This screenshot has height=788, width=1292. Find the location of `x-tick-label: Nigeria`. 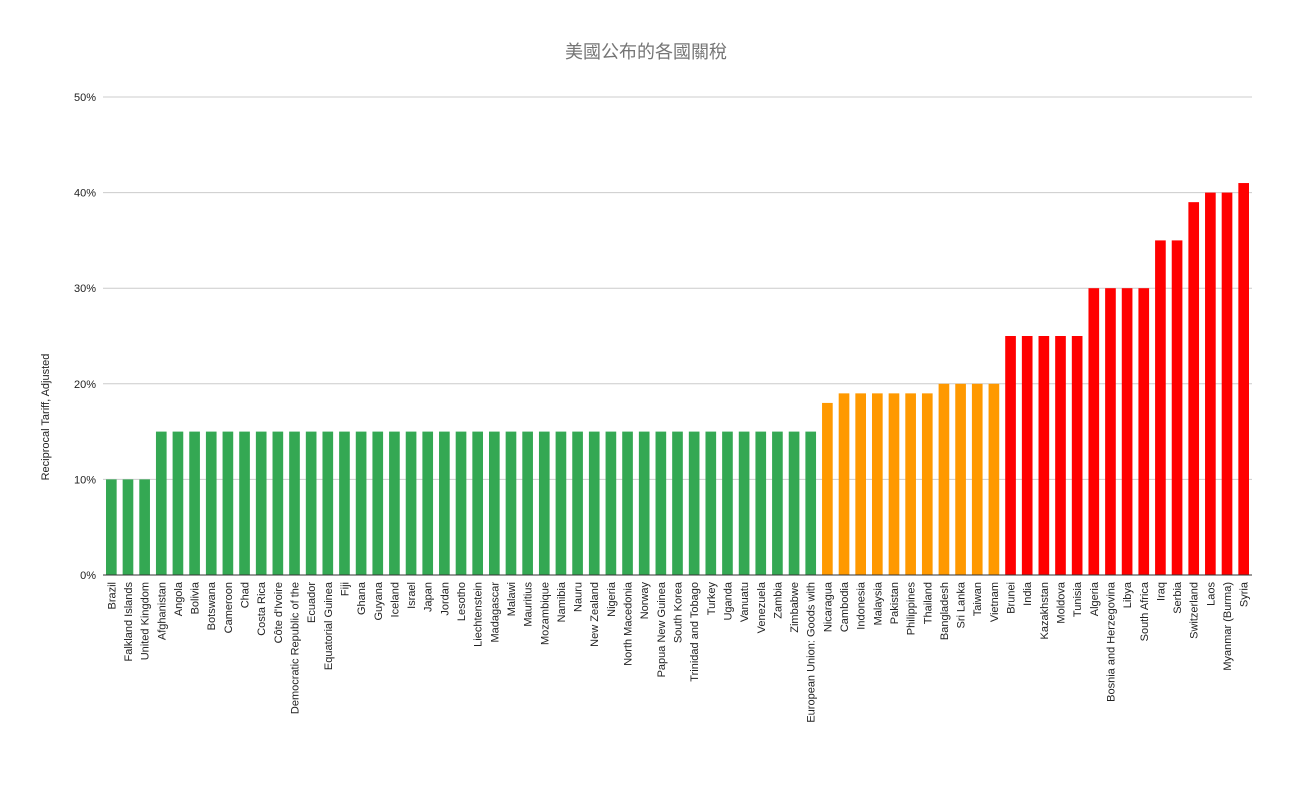

x-tick-label: Nigeria is located at coordinates (612, 599).